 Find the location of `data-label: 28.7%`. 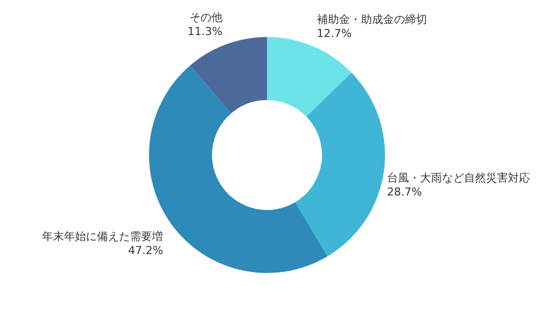

data-label: 28.7% is located at coordinates (404, 192).